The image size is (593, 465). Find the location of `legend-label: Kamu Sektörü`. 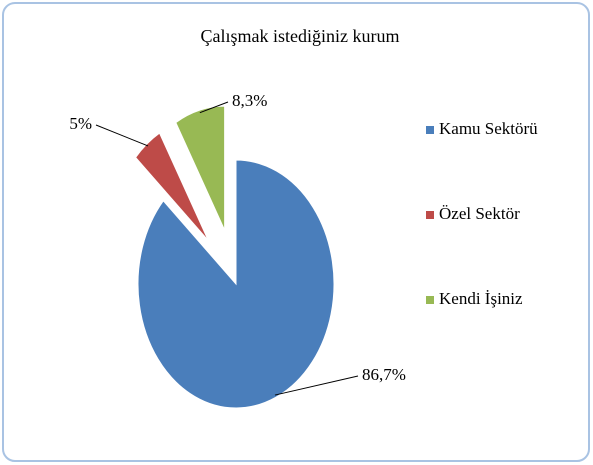

legend-label: Kamu Sektörü is located at coordinates (488, 128).